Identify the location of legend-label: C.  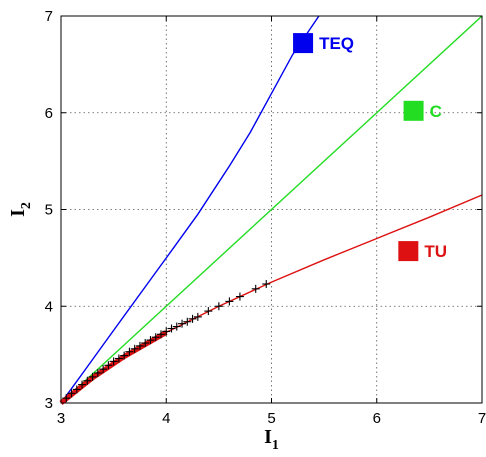
(436, 111).